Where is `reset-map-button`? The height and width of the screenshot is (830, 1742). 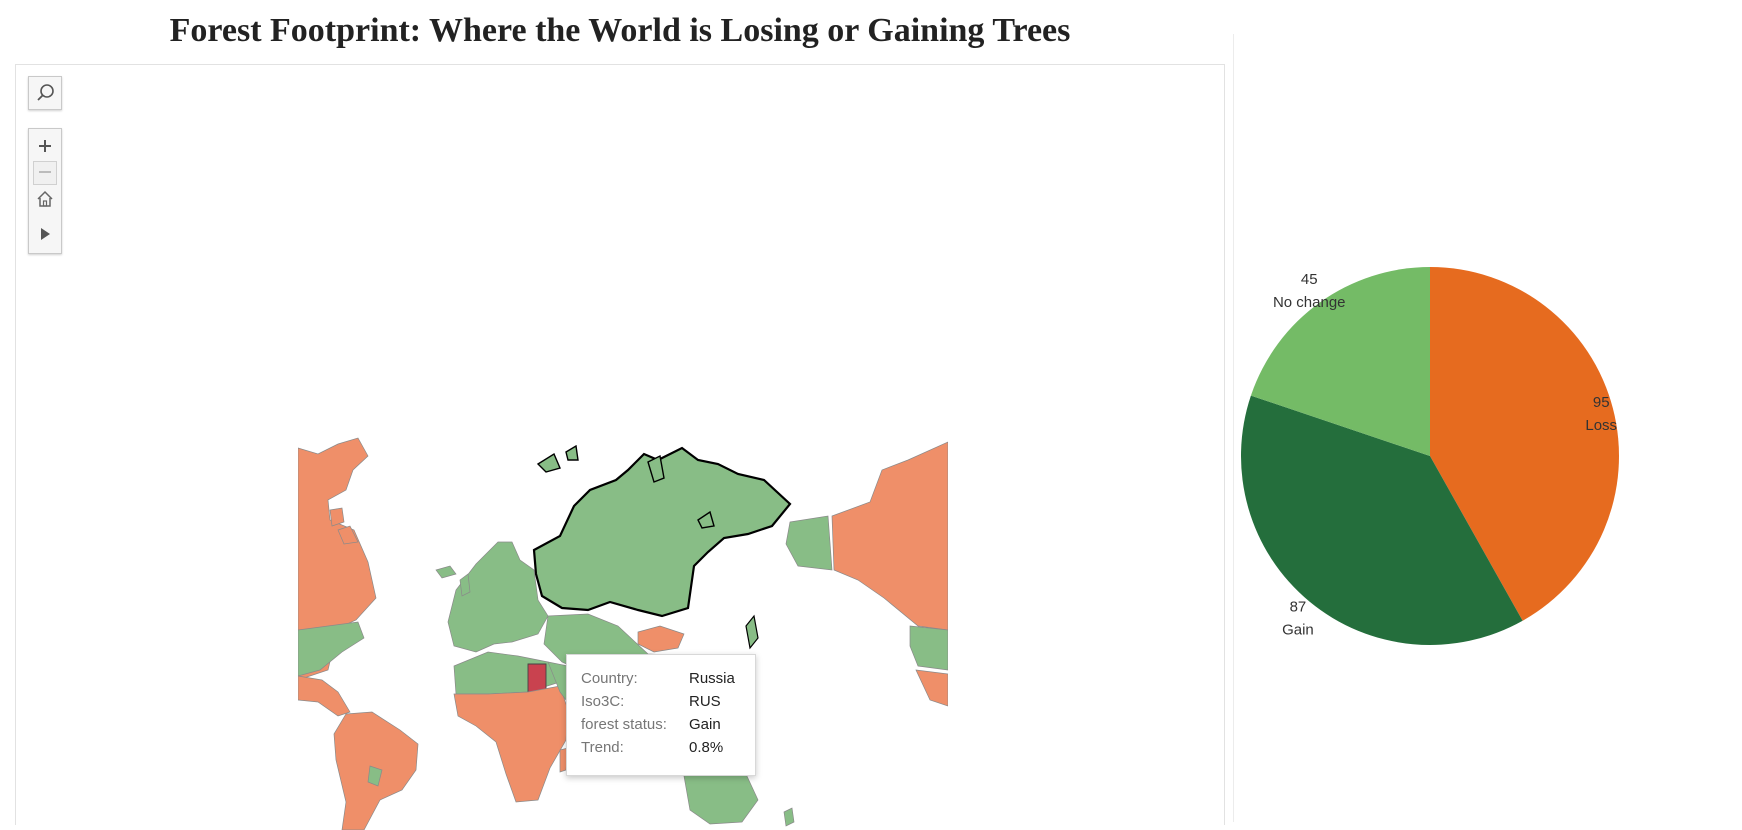
reset-map-button is located at coordinates (45, 199).